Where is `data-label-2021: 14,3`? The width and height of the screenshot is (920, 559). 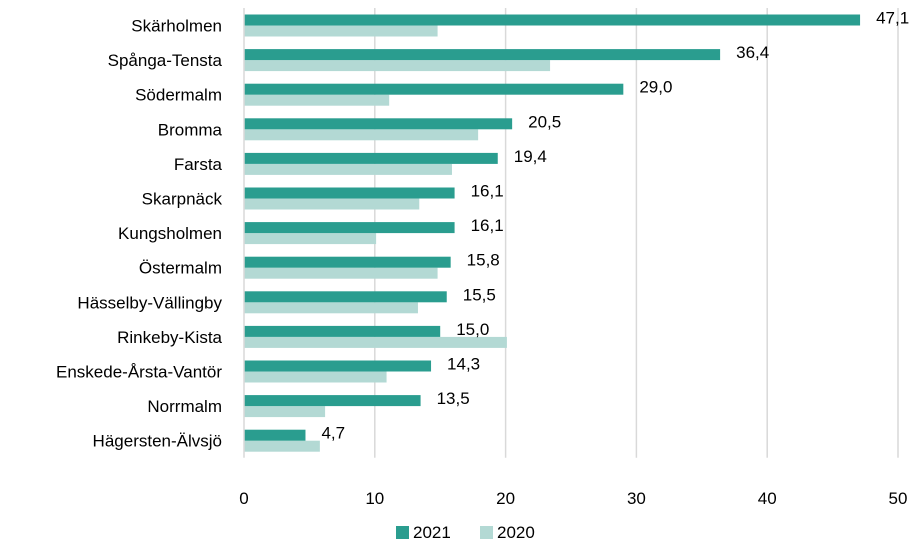 data-label-2021: 14,3 is located at coordinates (463, 364).